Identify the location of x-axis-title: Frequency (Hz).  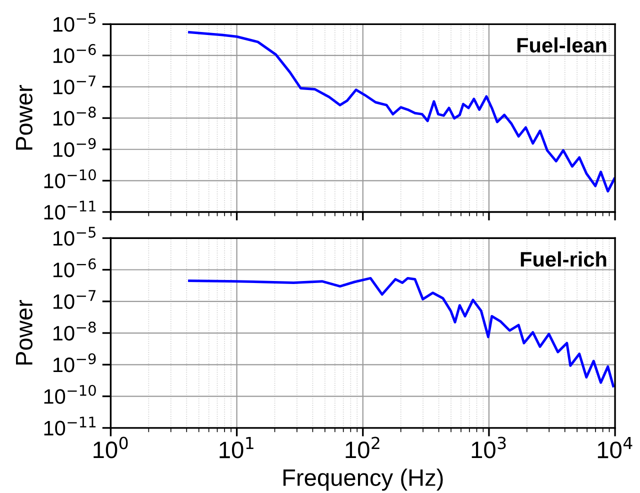
(363, 479).